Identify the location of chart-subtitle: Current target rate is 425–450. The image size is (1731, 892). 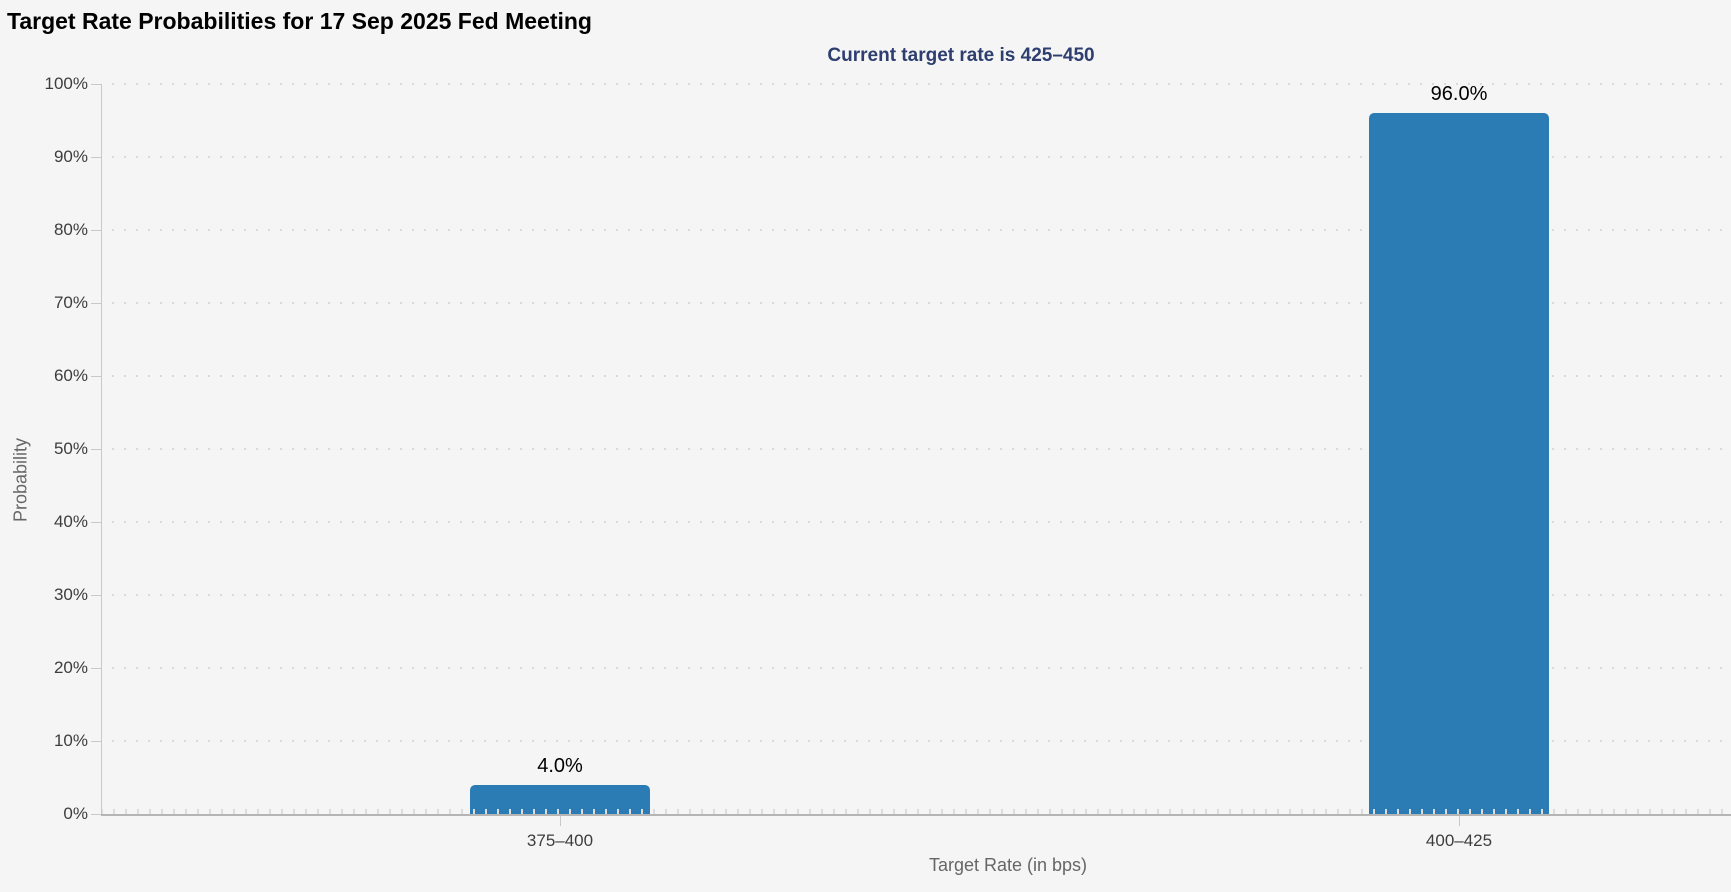
(961, 55).